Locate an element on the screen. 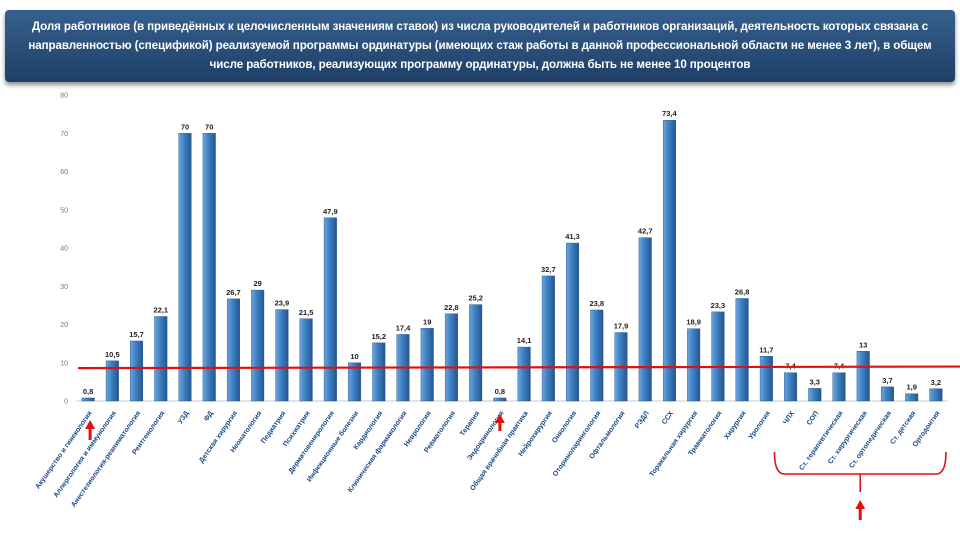 The width and height of the screenshot is (960, 540). category-label: Инфекционные болезни is located at coordinates (332, 447).